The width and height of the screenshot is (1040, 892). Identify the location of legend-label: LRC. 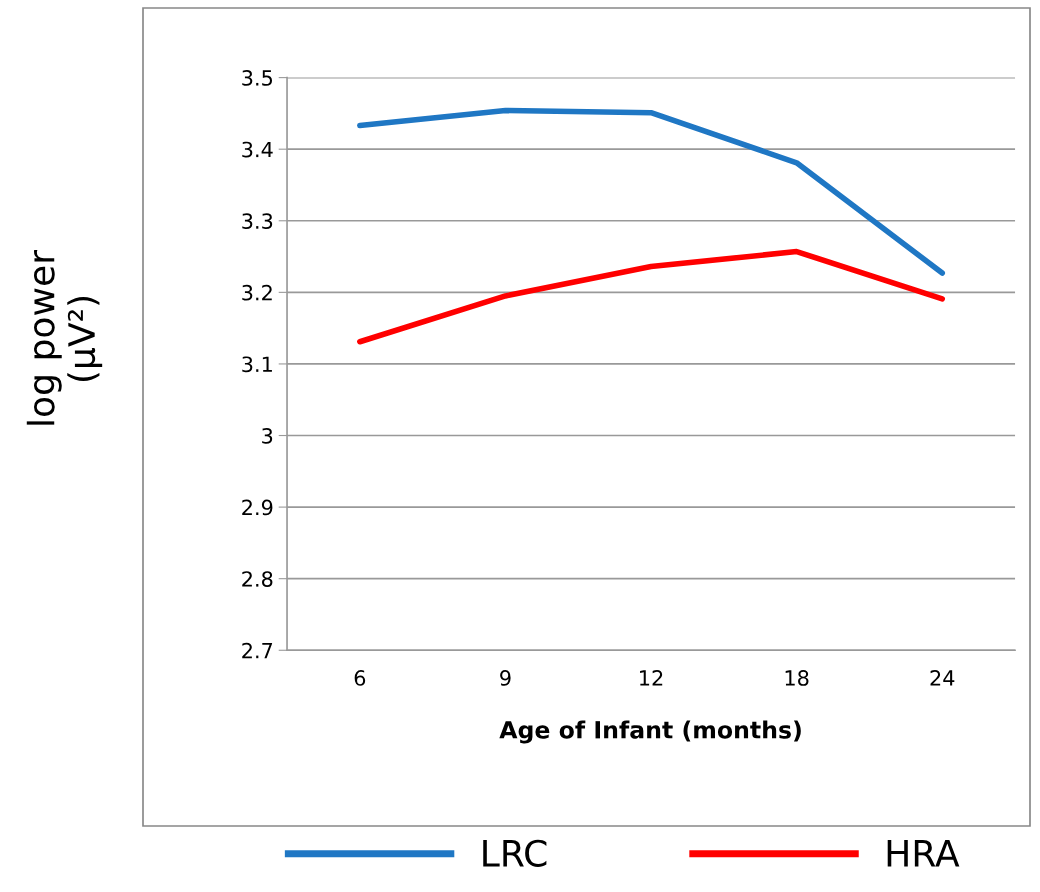
(515, 853).